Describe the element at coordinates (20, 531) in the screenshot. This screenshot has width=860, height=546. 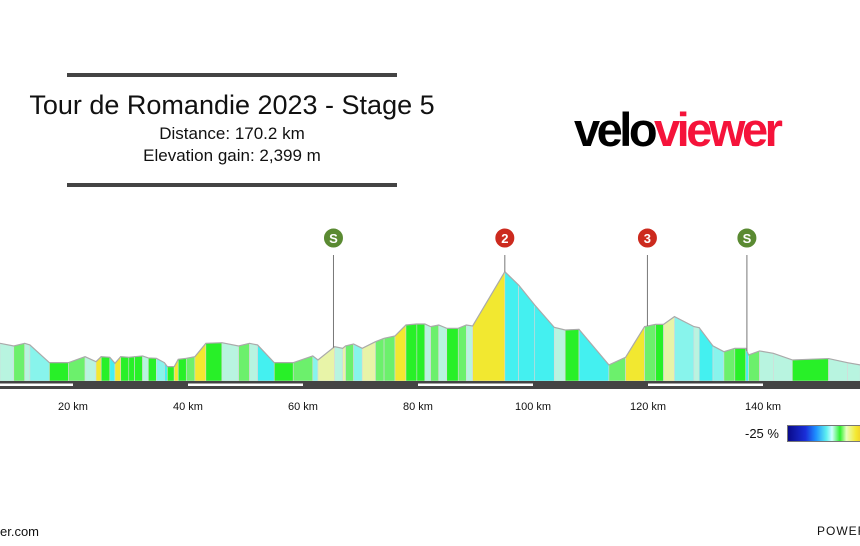
I see `footer-url: er.com` at that location.